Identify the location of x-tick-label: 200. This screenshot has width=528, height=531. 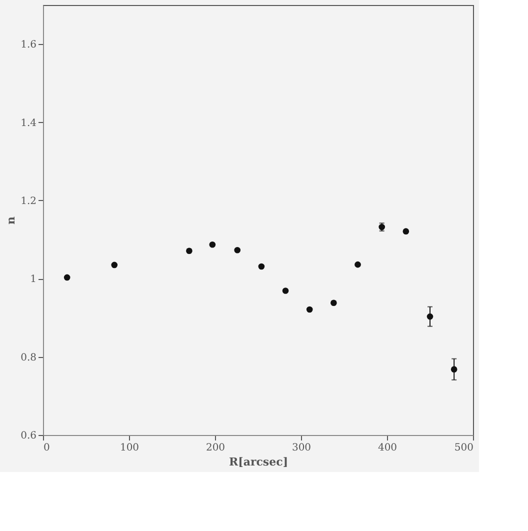
(216, 448).